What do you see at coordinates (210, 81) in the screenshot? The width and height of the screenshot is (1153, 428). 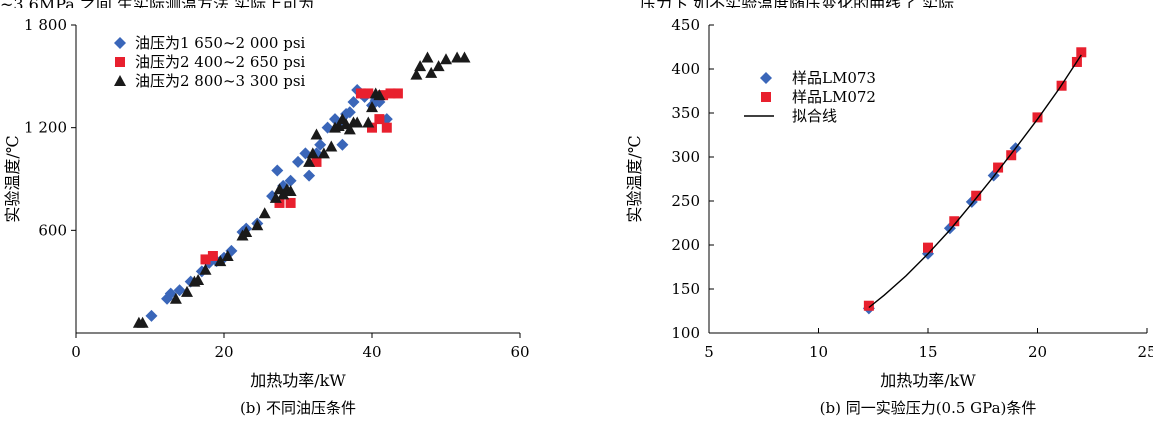 I see `legend-entry: 油压为2 800~3 300 psi` at bounding box center [210, 81].